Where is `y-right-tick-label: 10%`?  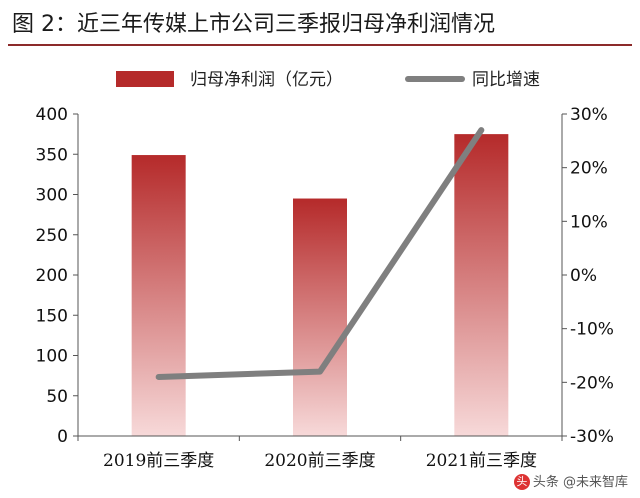
y-right-tick-label: 10% is located at coordinates (589, 222).